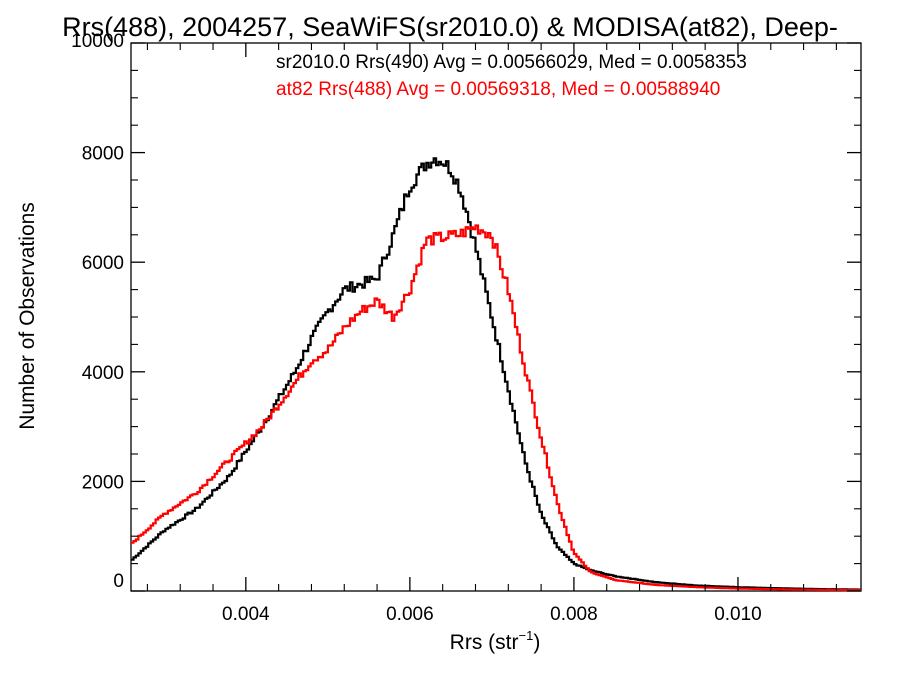 This screenshot has width=900, height=675. I want to click on x-axis-label: Rrs (str−1), so click(495, 641).